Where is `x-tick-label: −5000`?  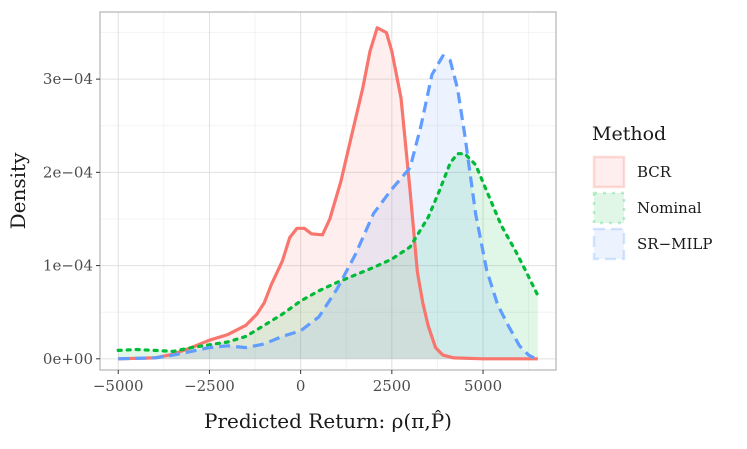
x-tick-label: −5000 is located at coordinates (118, 386).